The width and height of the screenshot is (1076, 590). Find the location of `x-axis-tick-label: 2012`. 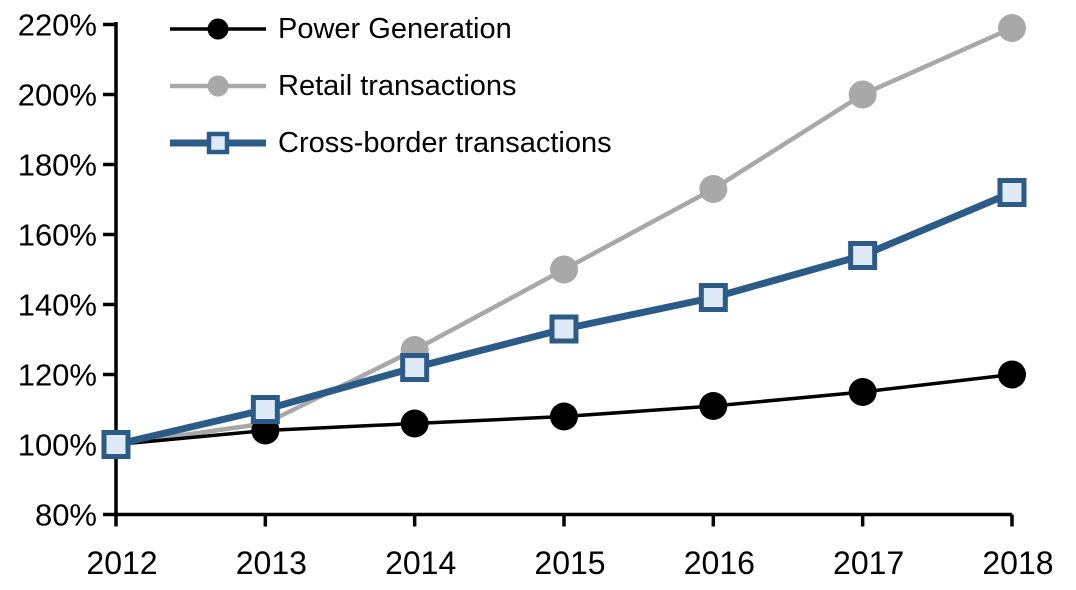

x-axis-tick-label: 2012 is located at coordinates (121, 563).